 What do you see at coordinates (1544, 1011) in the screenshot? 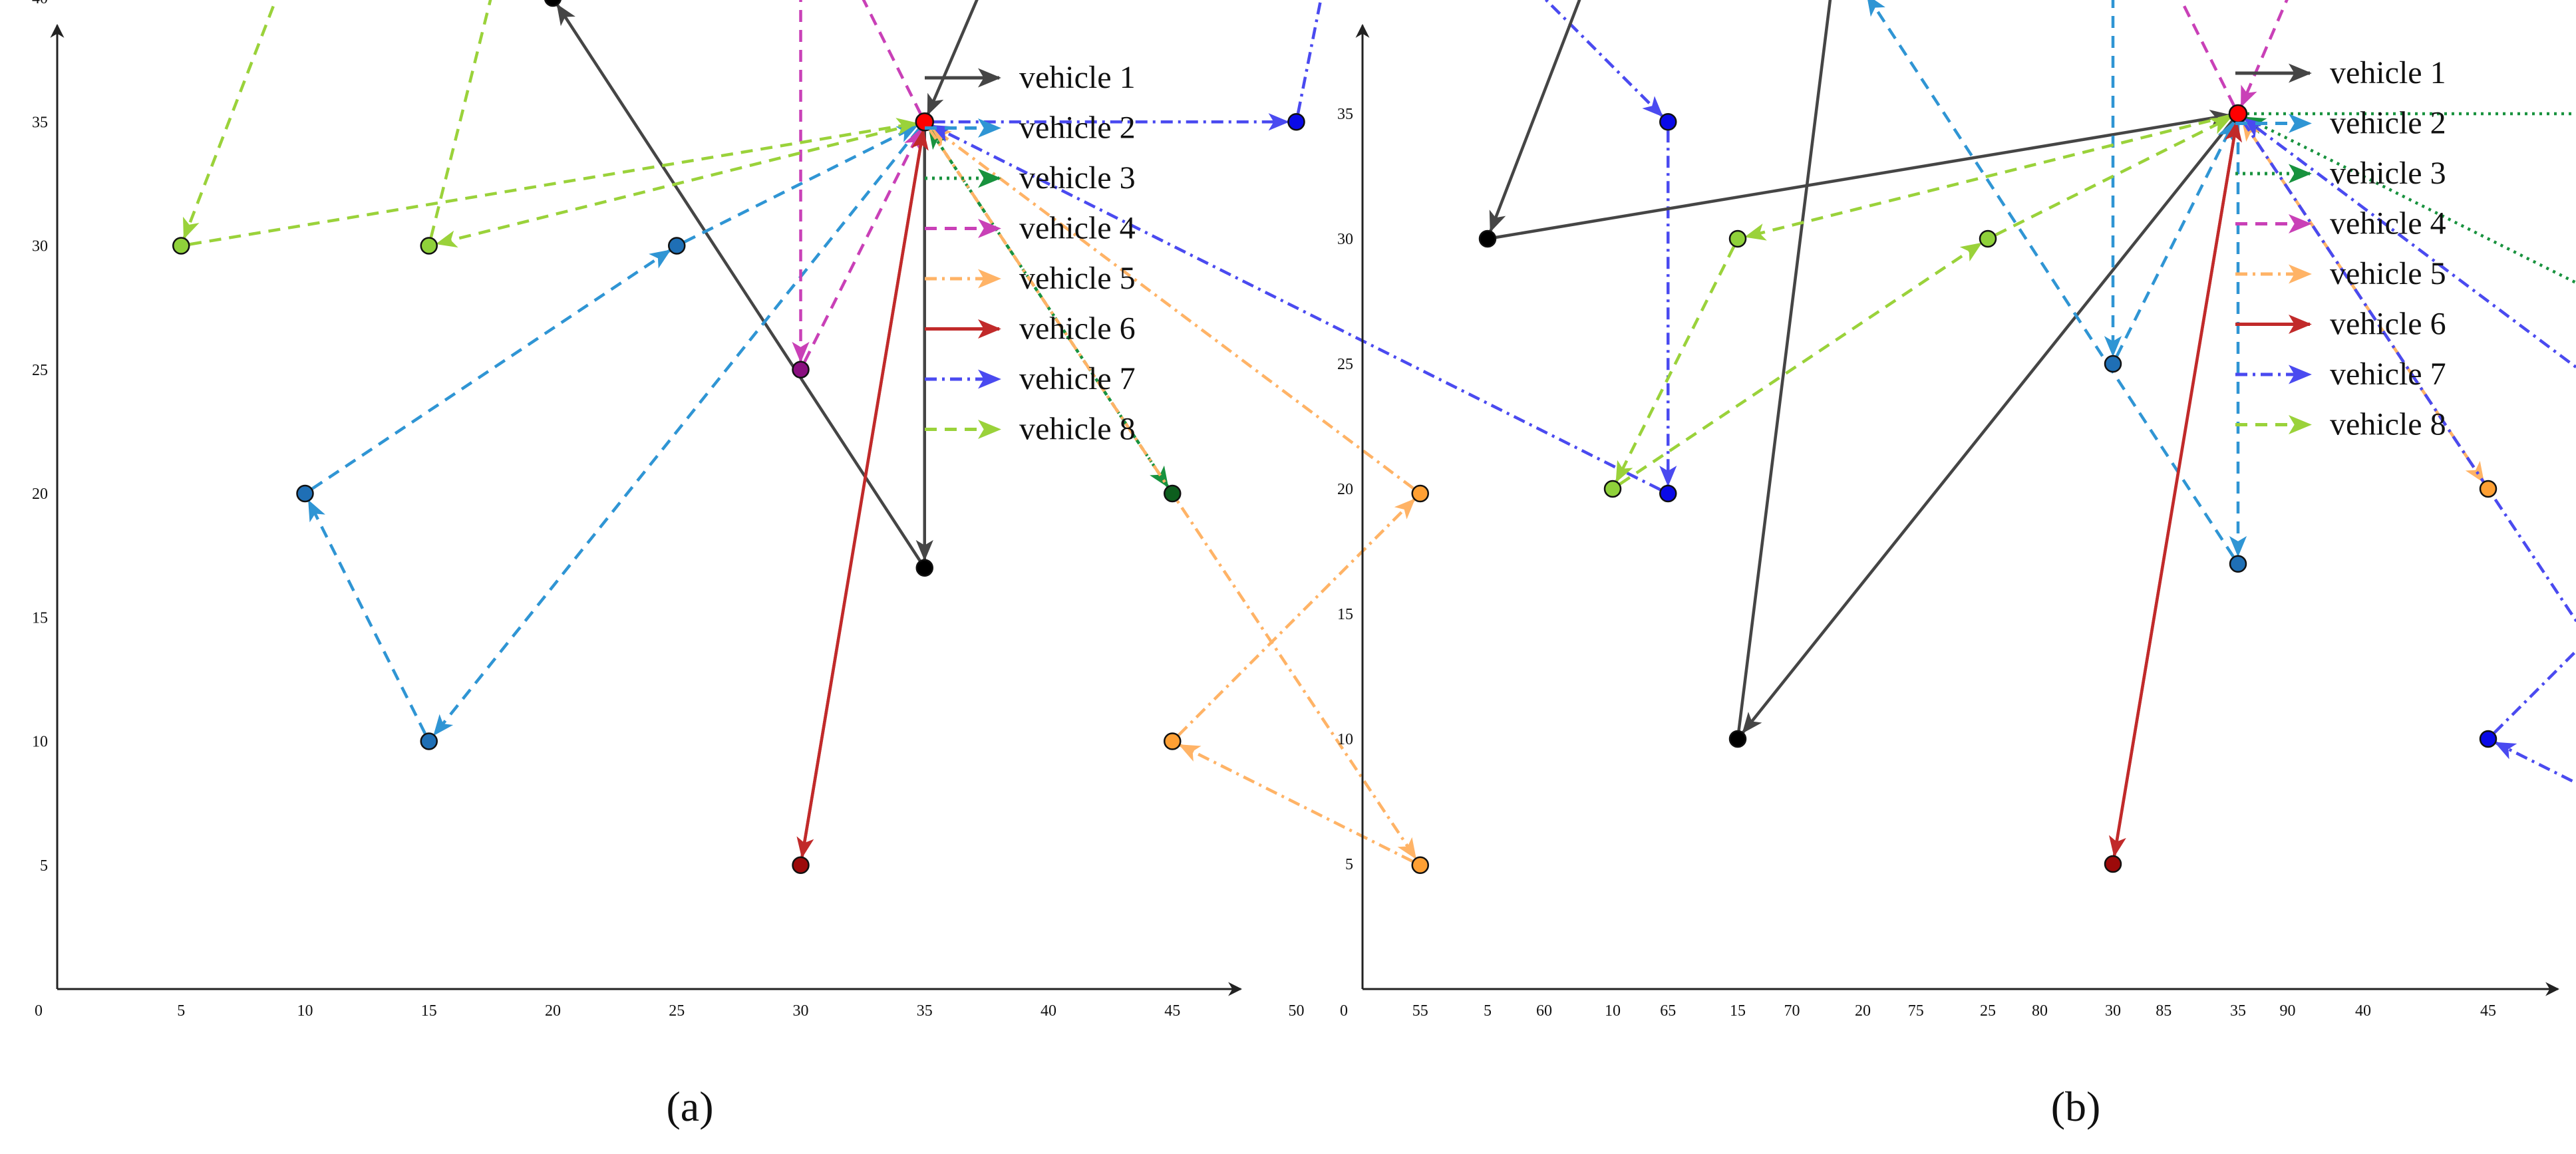
I see `x-tick-label: 60` at bounding box center [1544, 1011].